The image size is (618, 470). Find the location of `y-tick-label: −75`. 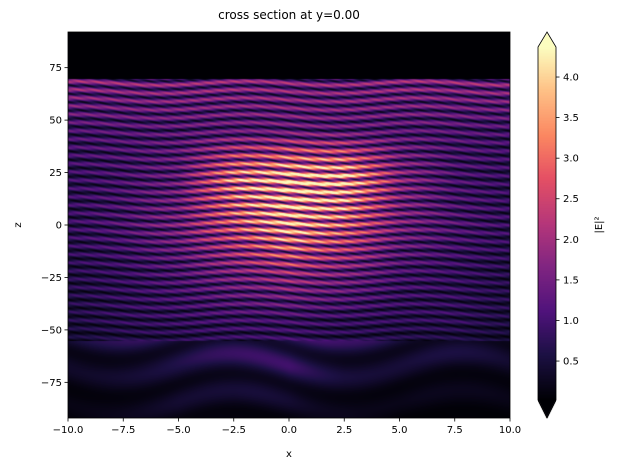

y-tick-label: −75 is located at coordinates (51, 383).